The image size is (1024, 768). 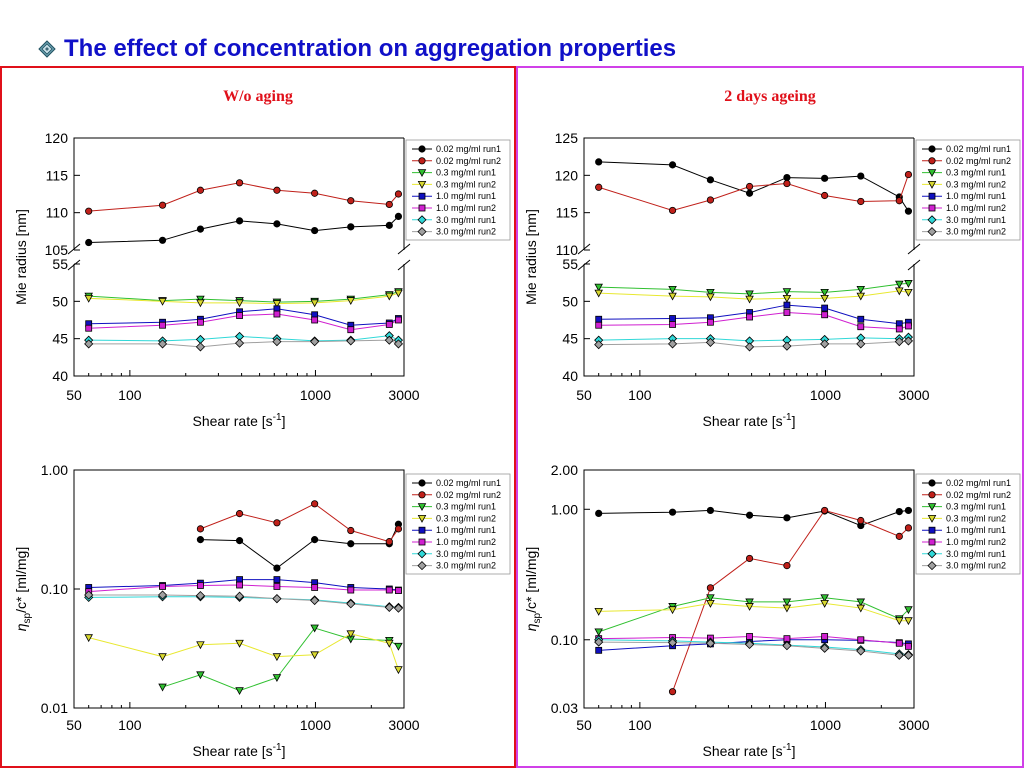 I want to click on legend-label: 1.0 mg/ml run1, so click(x=976, y=530).